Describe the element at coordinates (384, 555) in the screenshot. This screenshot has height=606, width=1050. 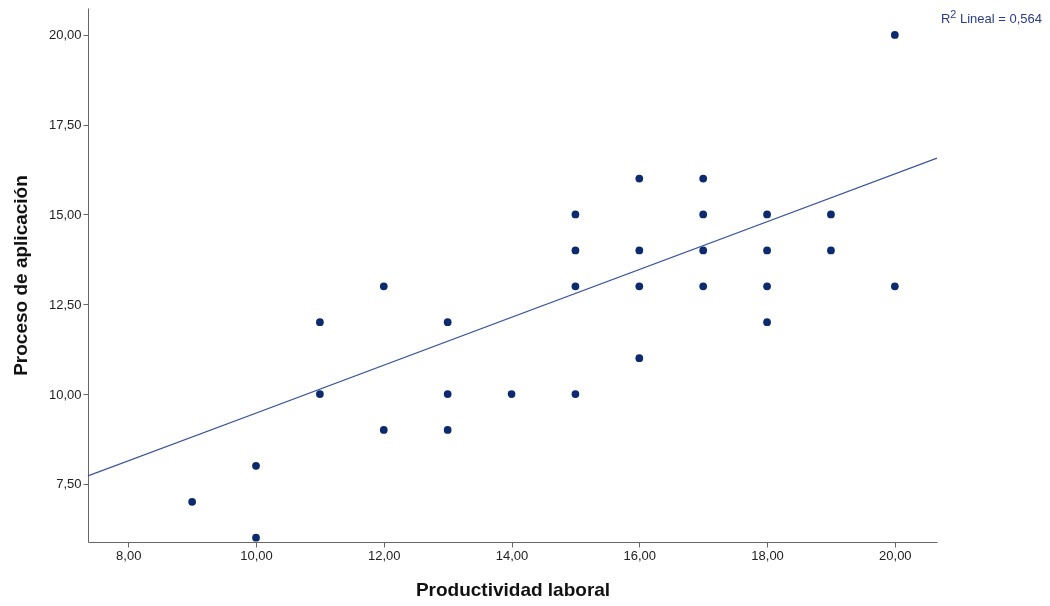
I see `x-tick-label: 12,00` at that location.